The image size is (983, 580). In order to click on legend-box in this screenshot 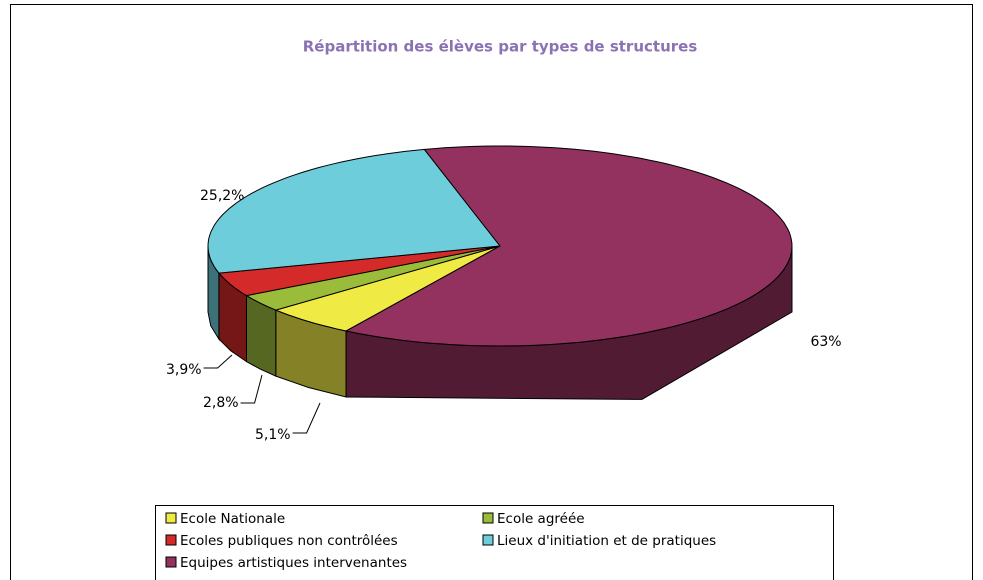, I will do `click(494, 542)`.